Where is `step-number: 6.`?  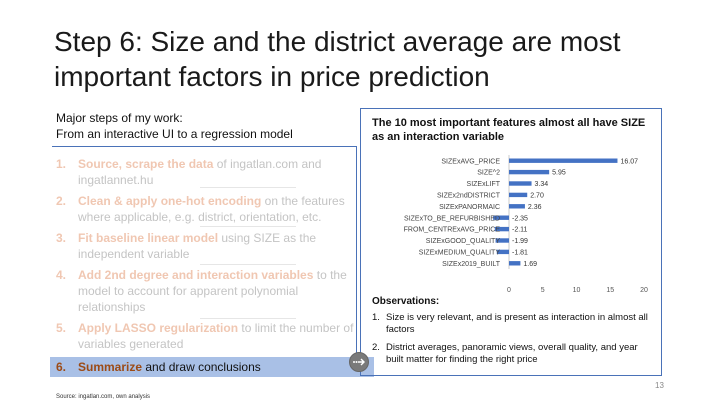 step-number: 6. is located at coordinates (61, 367).